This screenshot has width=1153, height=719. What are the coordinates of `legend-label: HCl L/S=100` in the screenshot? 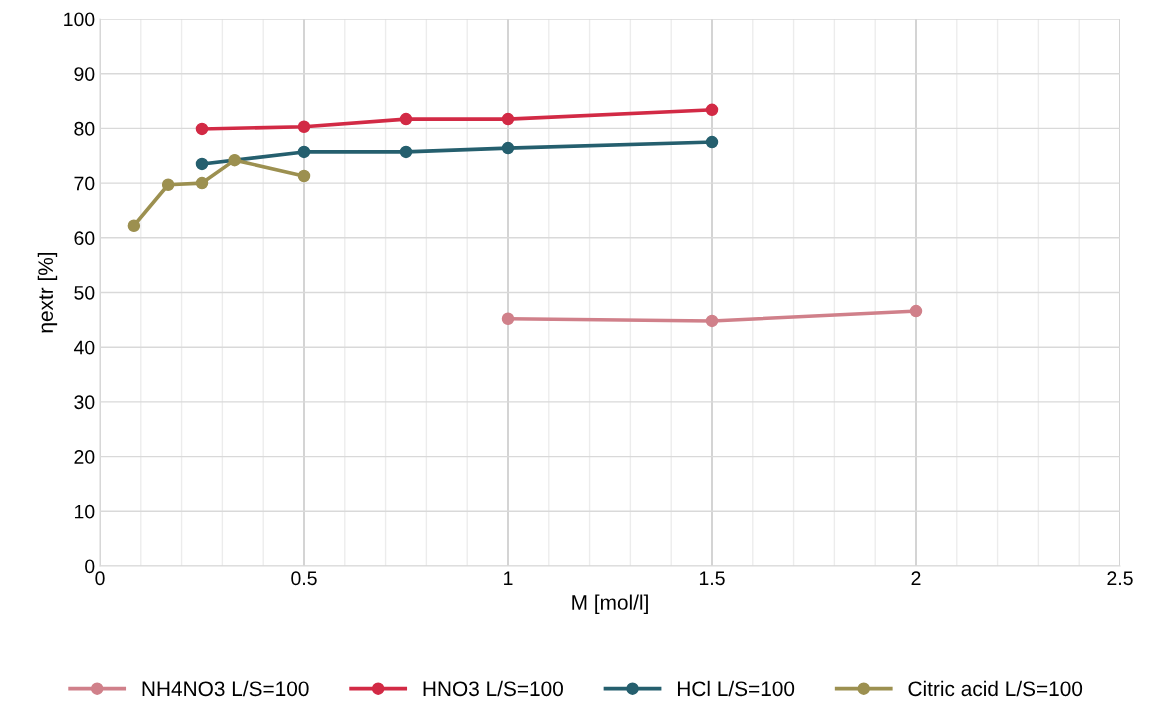 It's located at (736, 688).